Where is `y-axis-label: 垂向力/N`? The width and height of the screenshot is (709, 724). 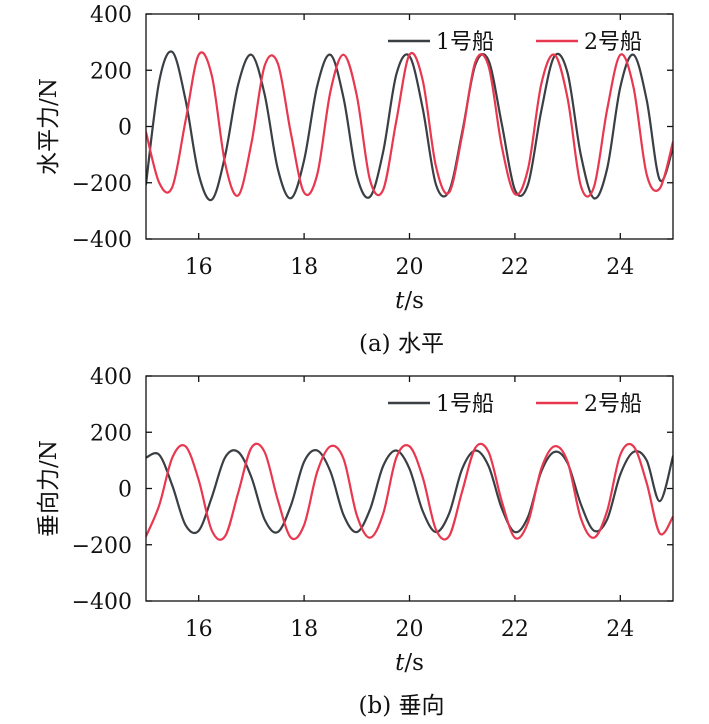 y-axis-label: 垂向力/N is located at coordinates (49, 488).